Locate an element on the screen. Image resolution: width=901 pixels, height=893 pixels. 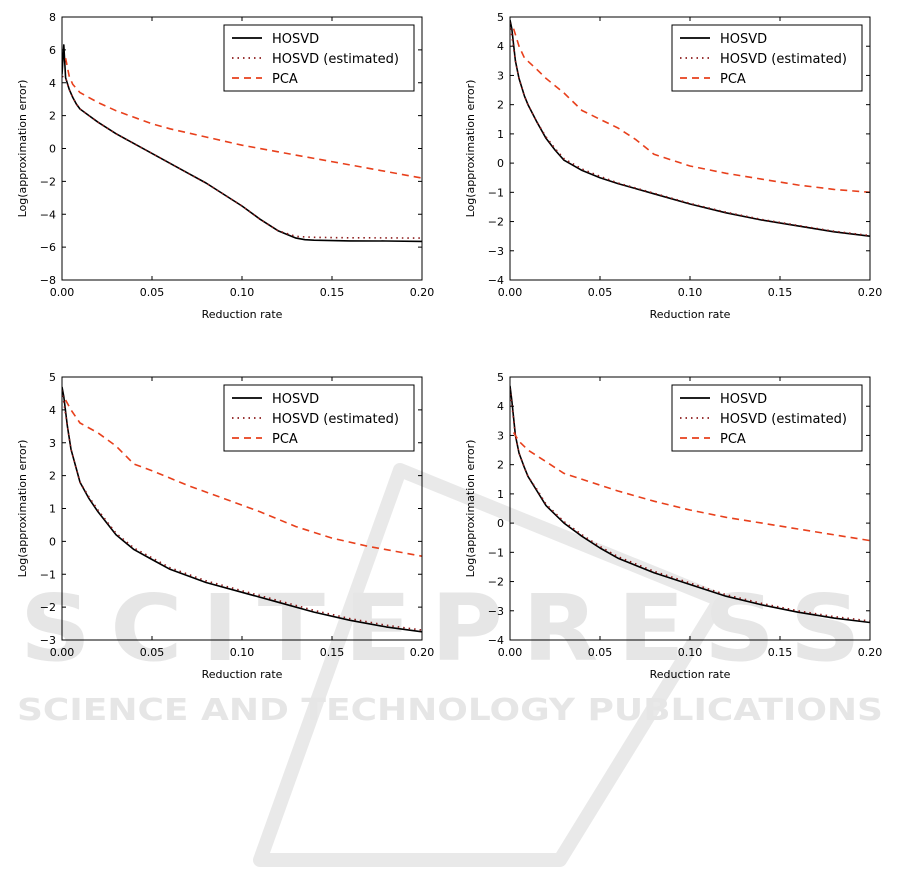
y-tick-label: 8 is located at coordinates (52, 17).